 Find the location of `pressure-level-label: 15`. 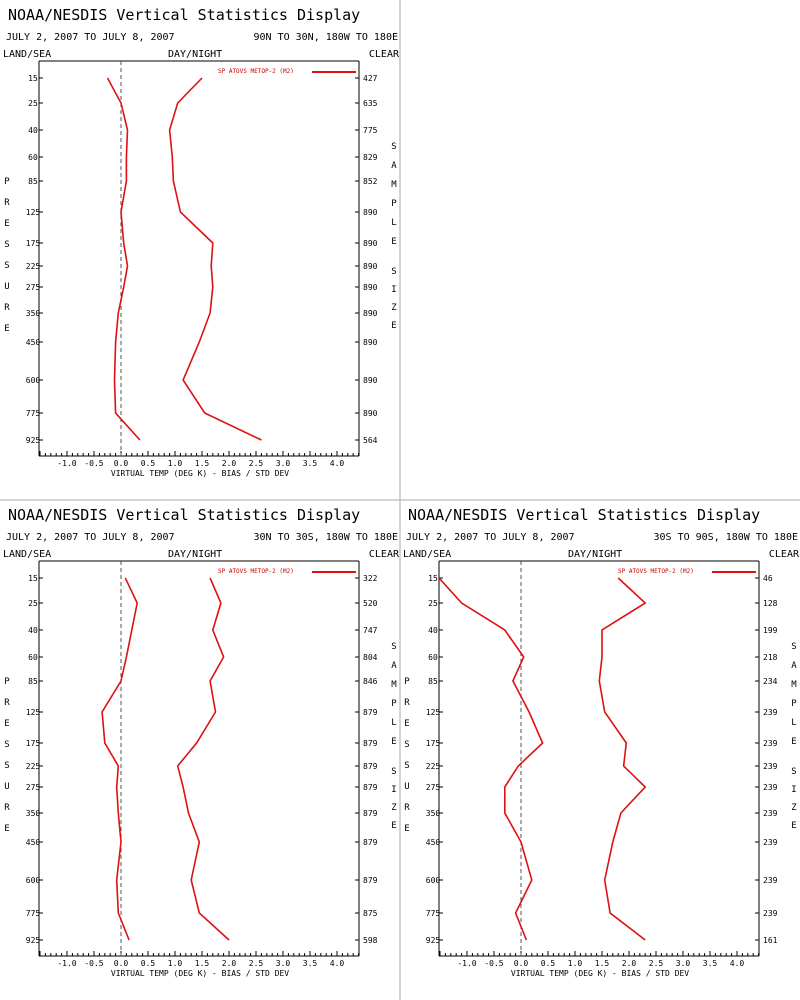

pressure-level-label: 15 is located at coordinates (433, 578).